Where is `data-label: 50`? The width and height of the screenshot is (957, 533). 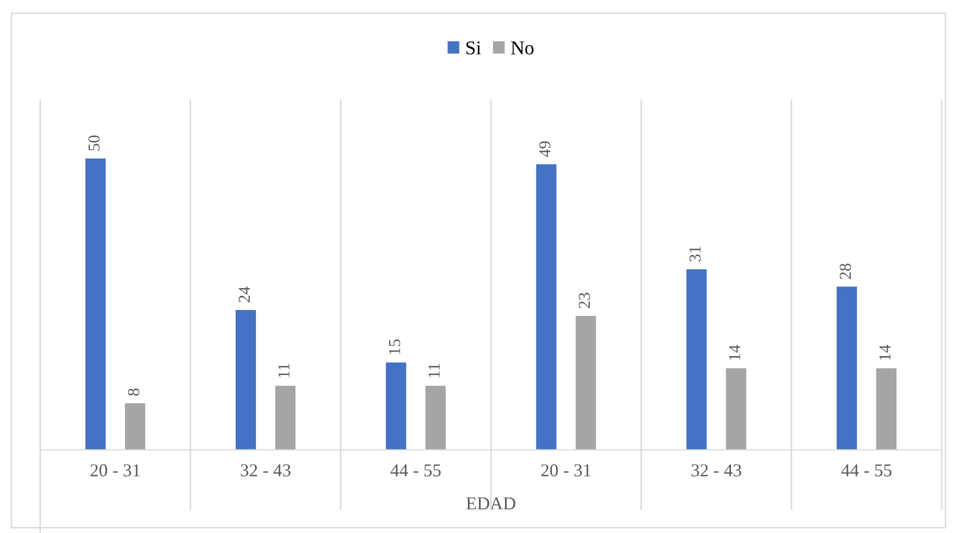 data-label: 50 is located at coordinates (94, 143).